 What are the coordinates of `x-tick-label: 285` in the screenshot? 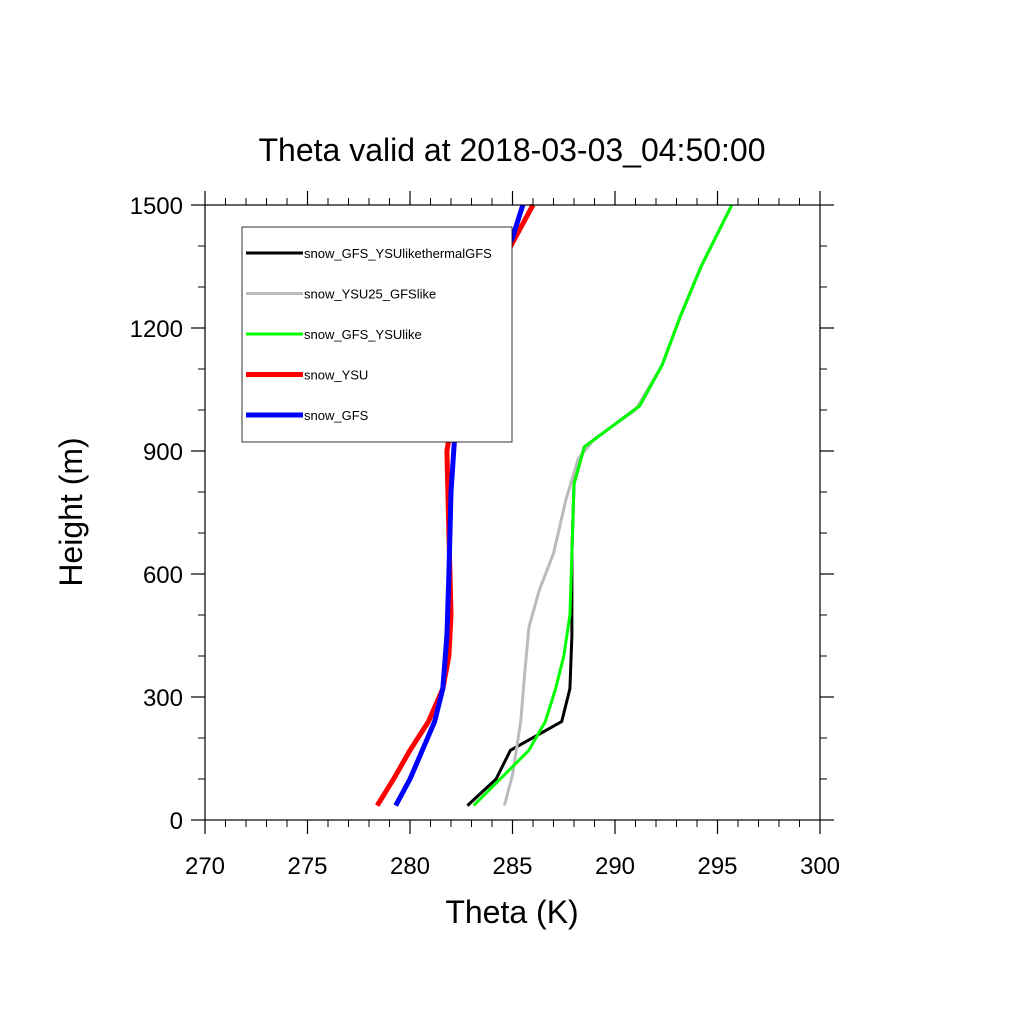 It's located at (512, 866).